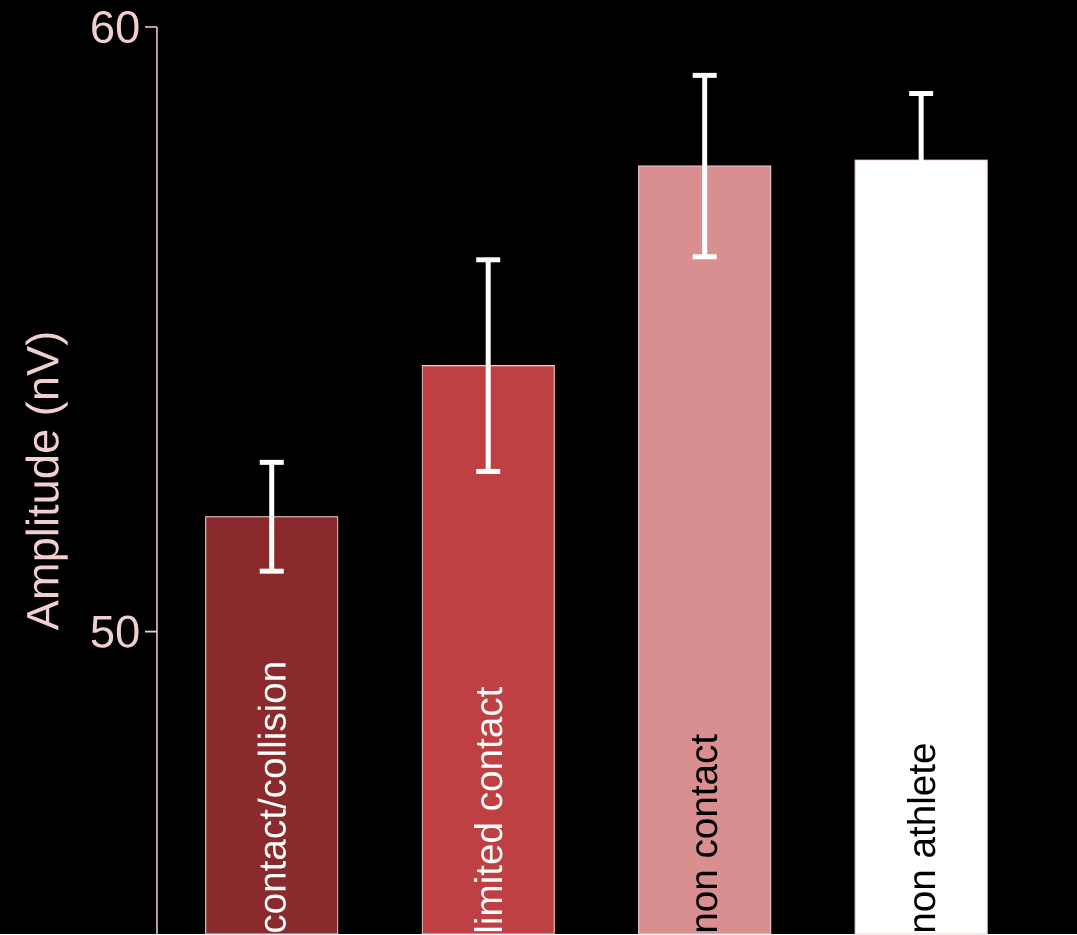 The image size is (1077, 935). I want to click on x-tick-label: limited contact, so click(488, 809).